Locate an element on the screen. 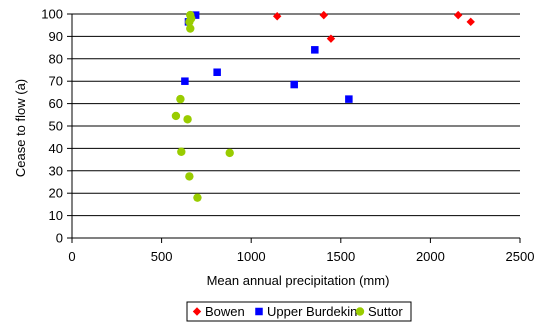 The image size is (545, 329). x-tick-label: 2500 is located at coordinates (520, 256).